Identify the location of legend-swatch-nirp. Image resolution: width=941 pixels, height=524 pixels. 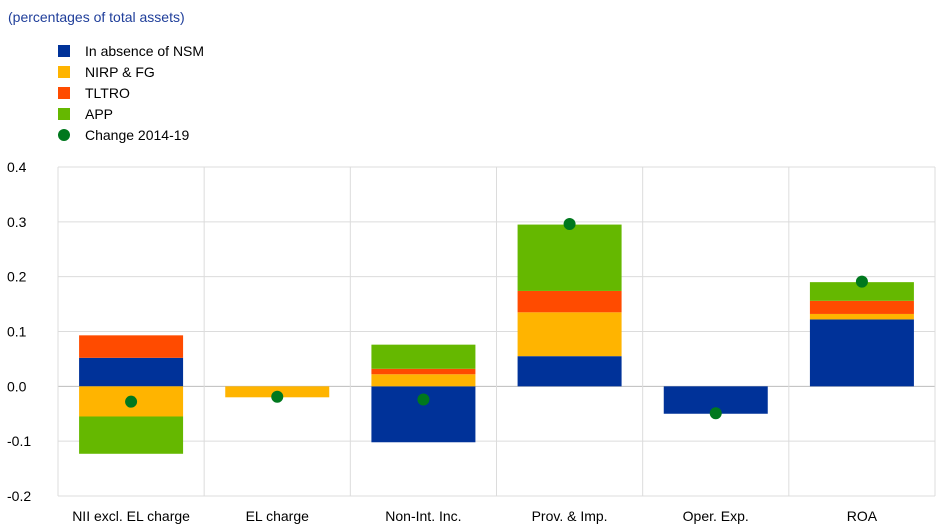
(64, 71).